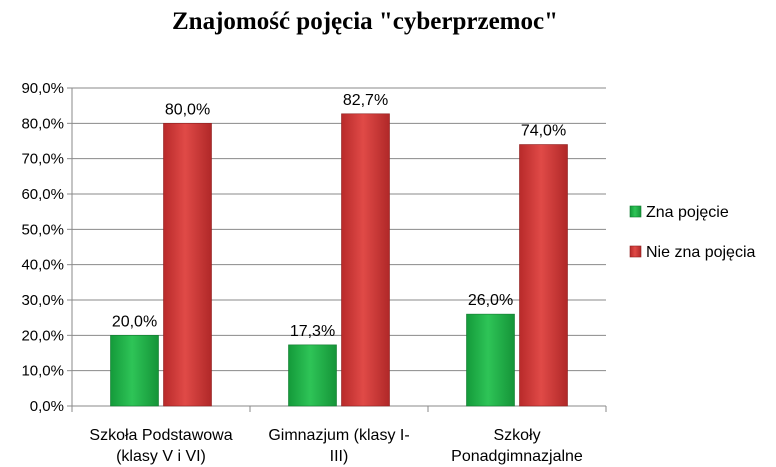 The image size is (776, 467). I want to click on data-label: 26,0%, so click(490, 300).